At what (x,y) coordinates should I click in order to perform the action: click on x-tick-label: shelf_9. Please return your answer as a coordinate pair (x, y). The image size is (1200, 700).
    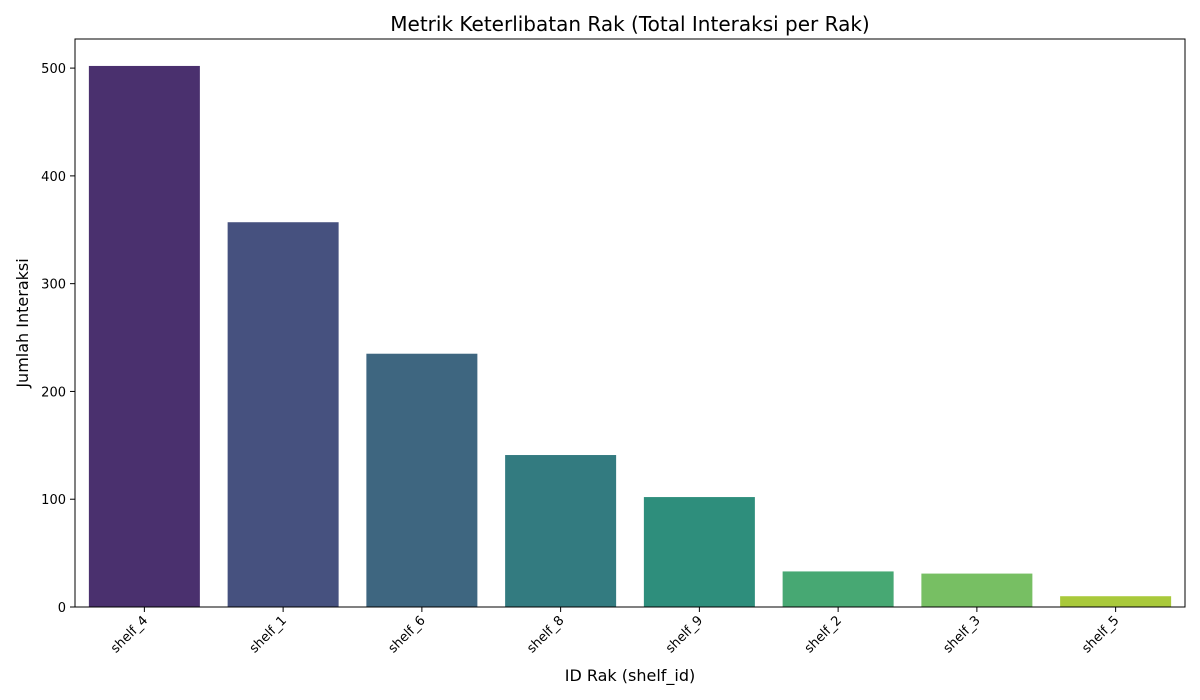
    Looking at the image, I should click on (684, 634).